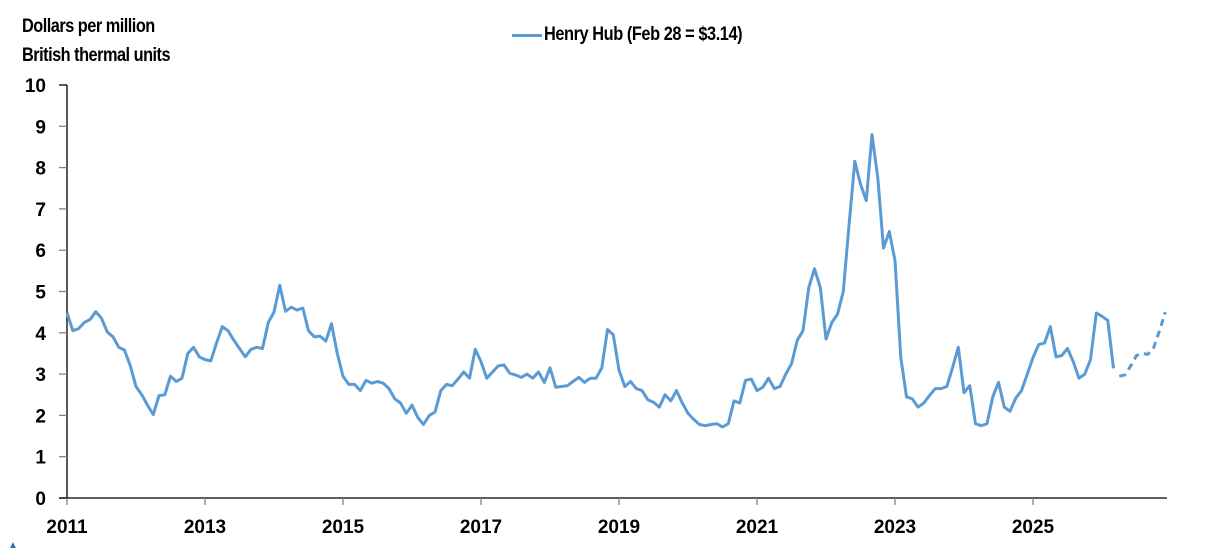 This screenshot has width=1207, height=550. What do you see at coordinates (40, 375) in the screenshot?
I see `y-tick-label: 3` at bounding box center [40, 375].